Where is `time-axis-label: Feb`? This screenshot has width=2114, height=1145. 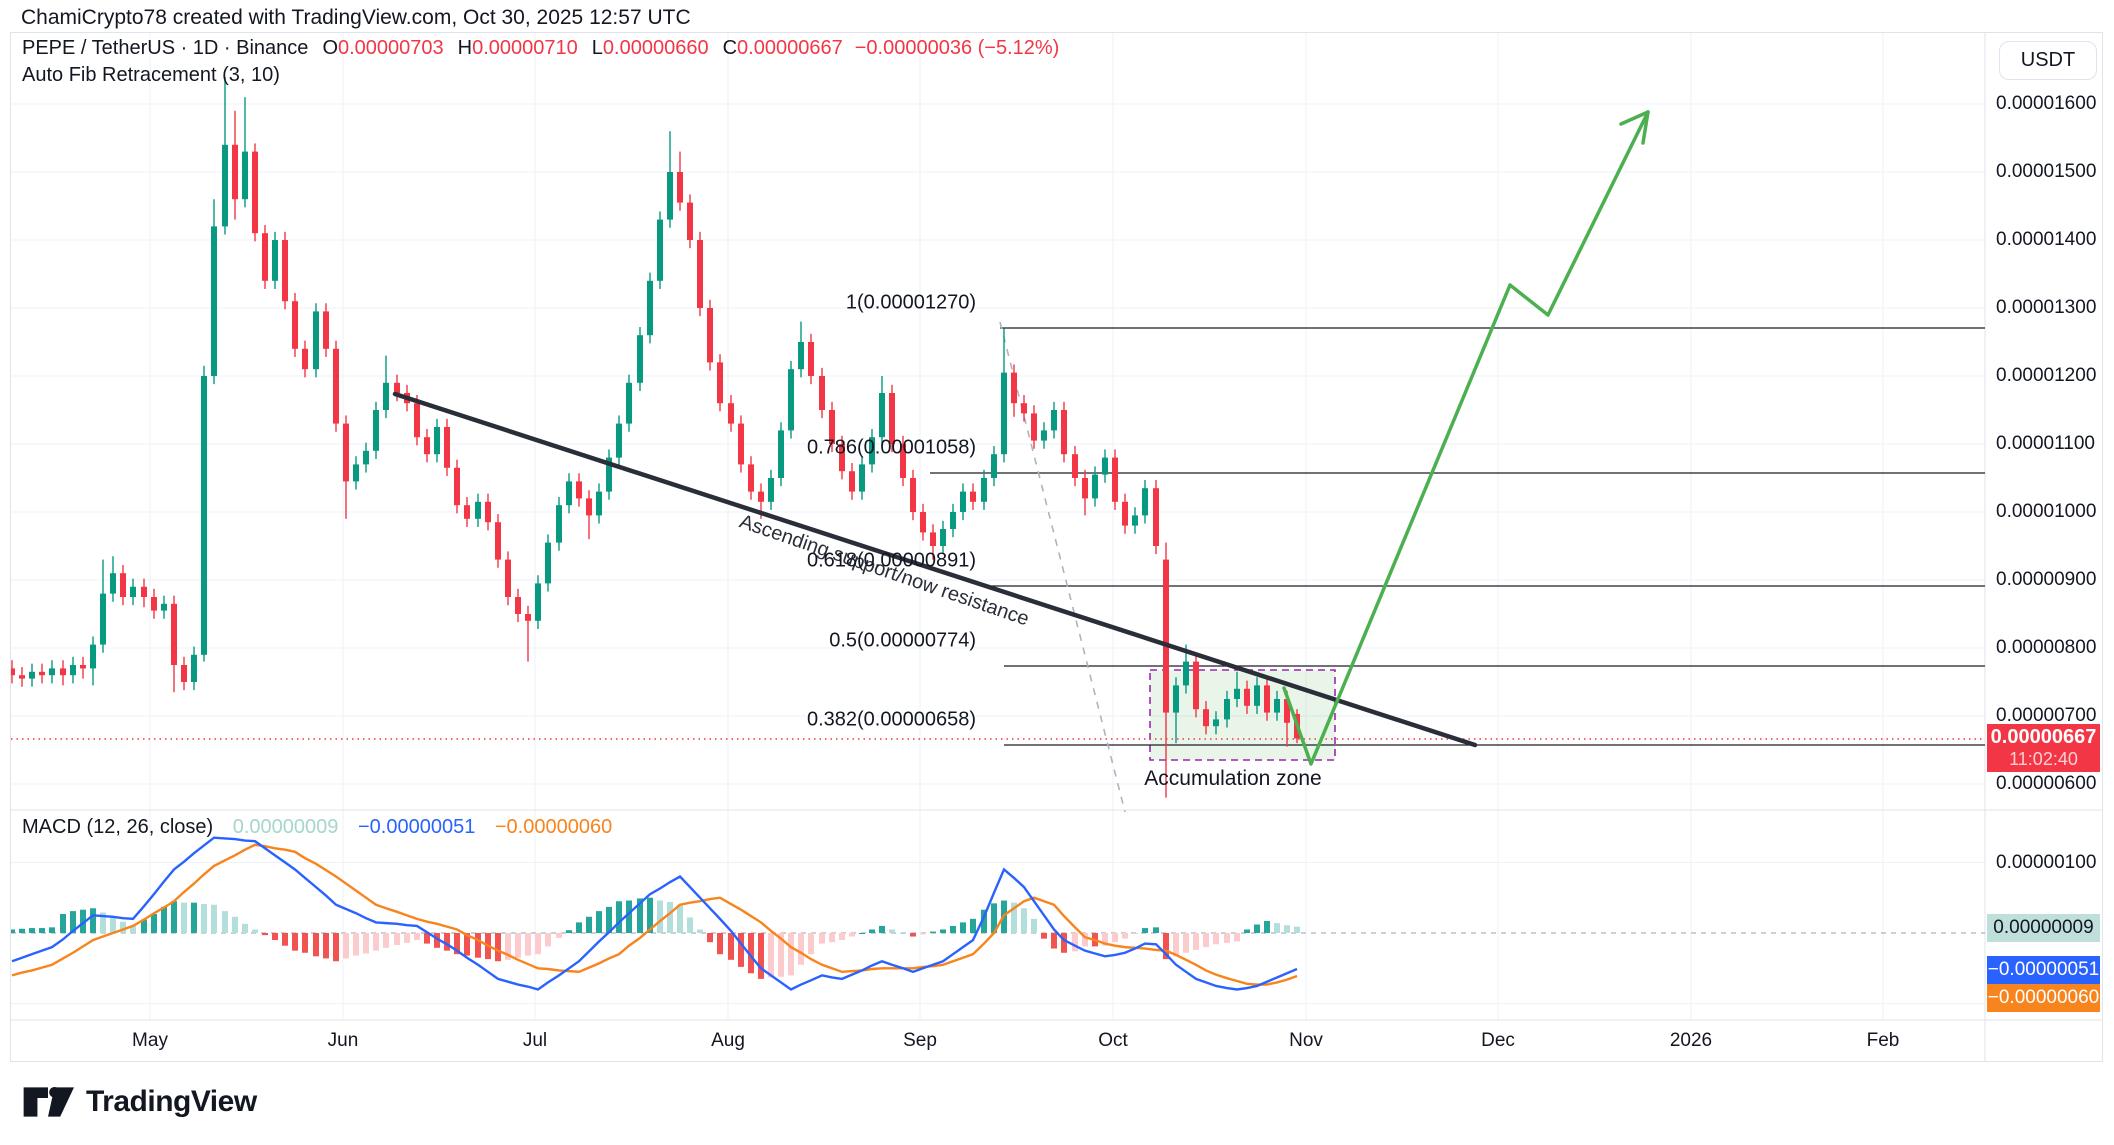
time-axis-label: Feb is located at coordinates (1883, 1040).